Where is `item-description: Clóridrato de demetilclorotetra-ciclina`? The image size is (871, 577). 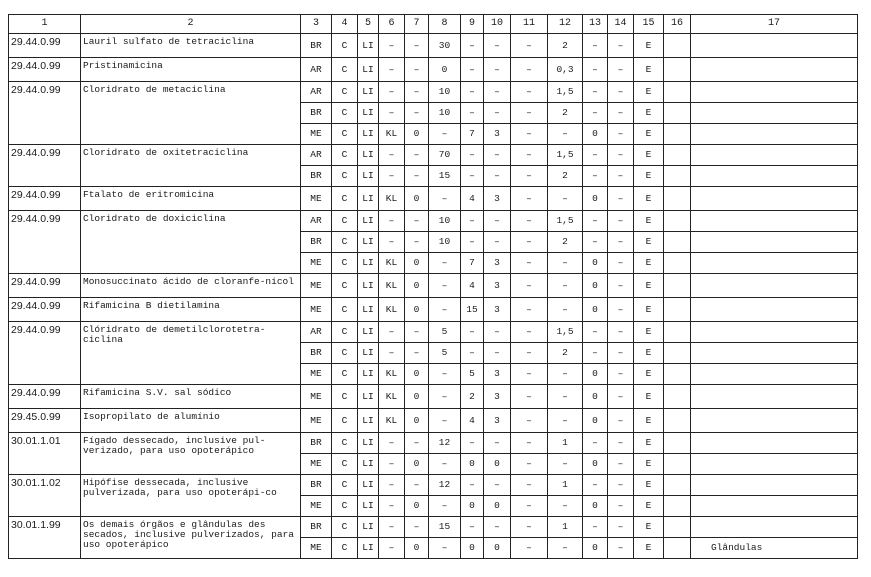 item-description: Clóridrato de demetilclorotetra-ciclina is located at coordinates (190, 353).